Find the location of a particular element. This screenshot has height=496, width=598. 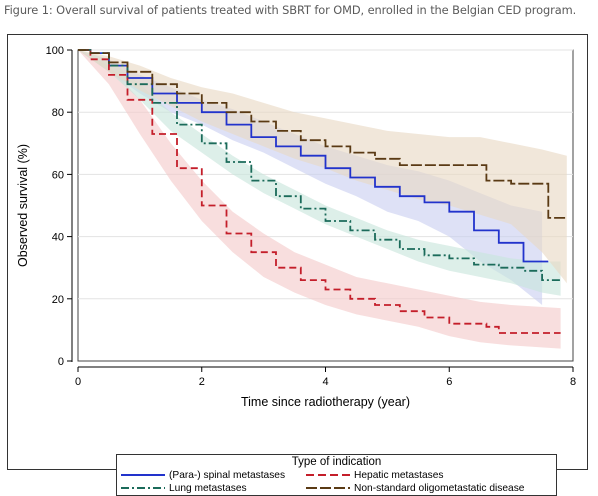

y-tick-label-20: 20 is located at coordinates (58, 300).